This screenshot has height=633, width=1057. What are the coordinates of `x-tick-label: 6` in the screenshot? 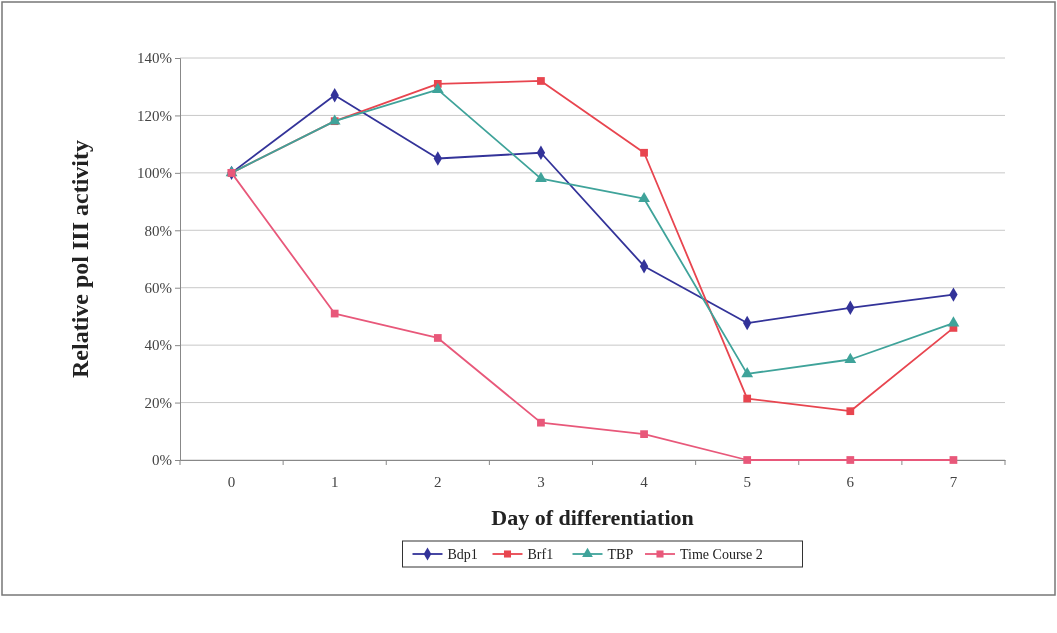 It's located at (850, 481).